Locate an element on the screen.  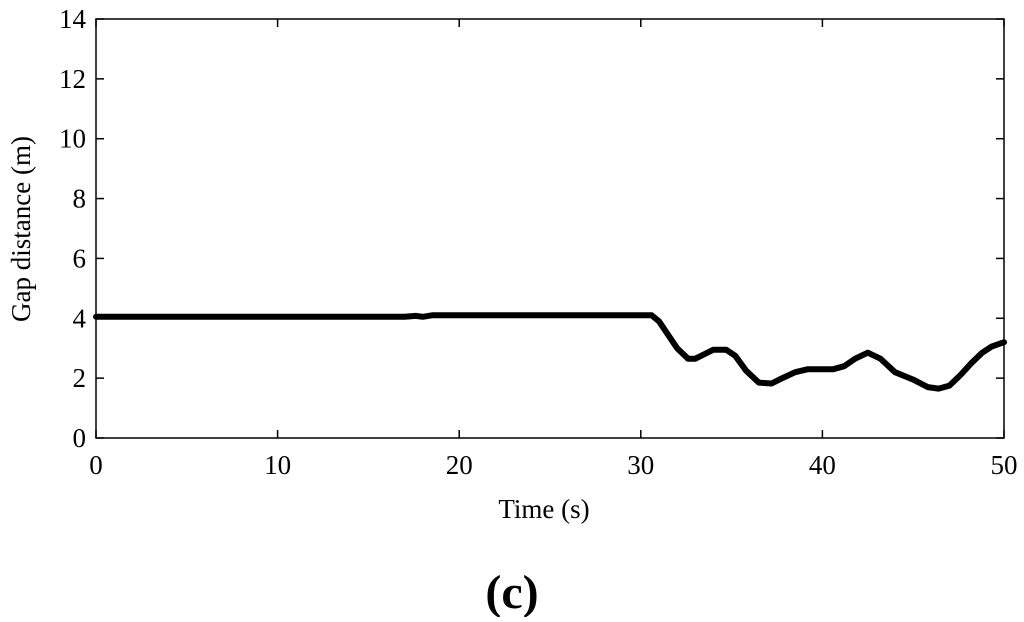
y-tick-label: 8 is located at coordinates (80, 199).